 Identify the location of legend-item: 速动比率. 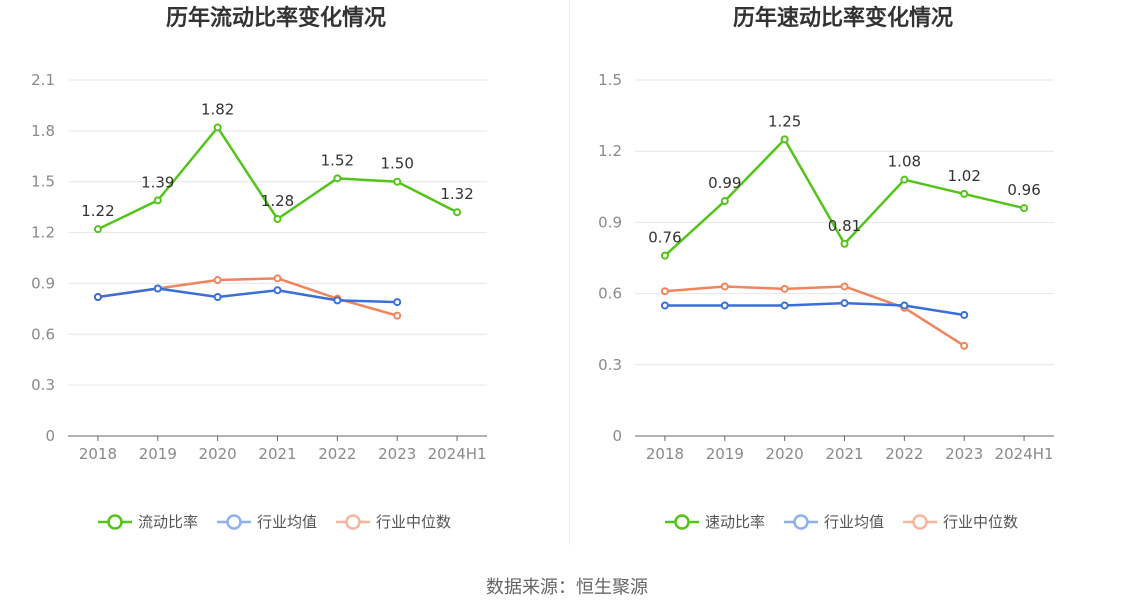
(715, 522).